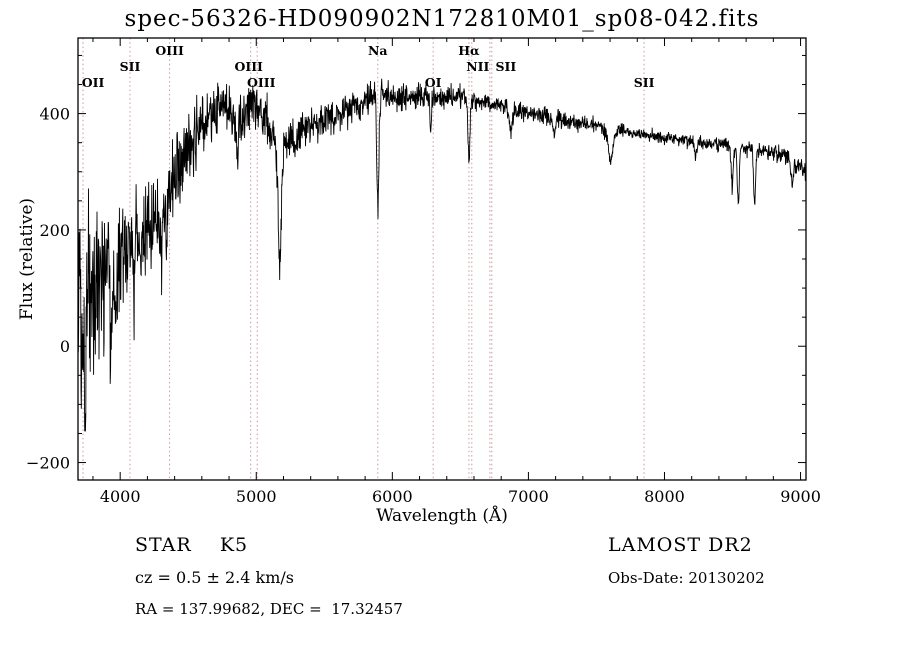 The height and width of the screenshot is (650, 900). What do you see at coordinates (48, 463) in the screenshot?
I see `y-tick-label: −200` at bounding box center [48, 463].